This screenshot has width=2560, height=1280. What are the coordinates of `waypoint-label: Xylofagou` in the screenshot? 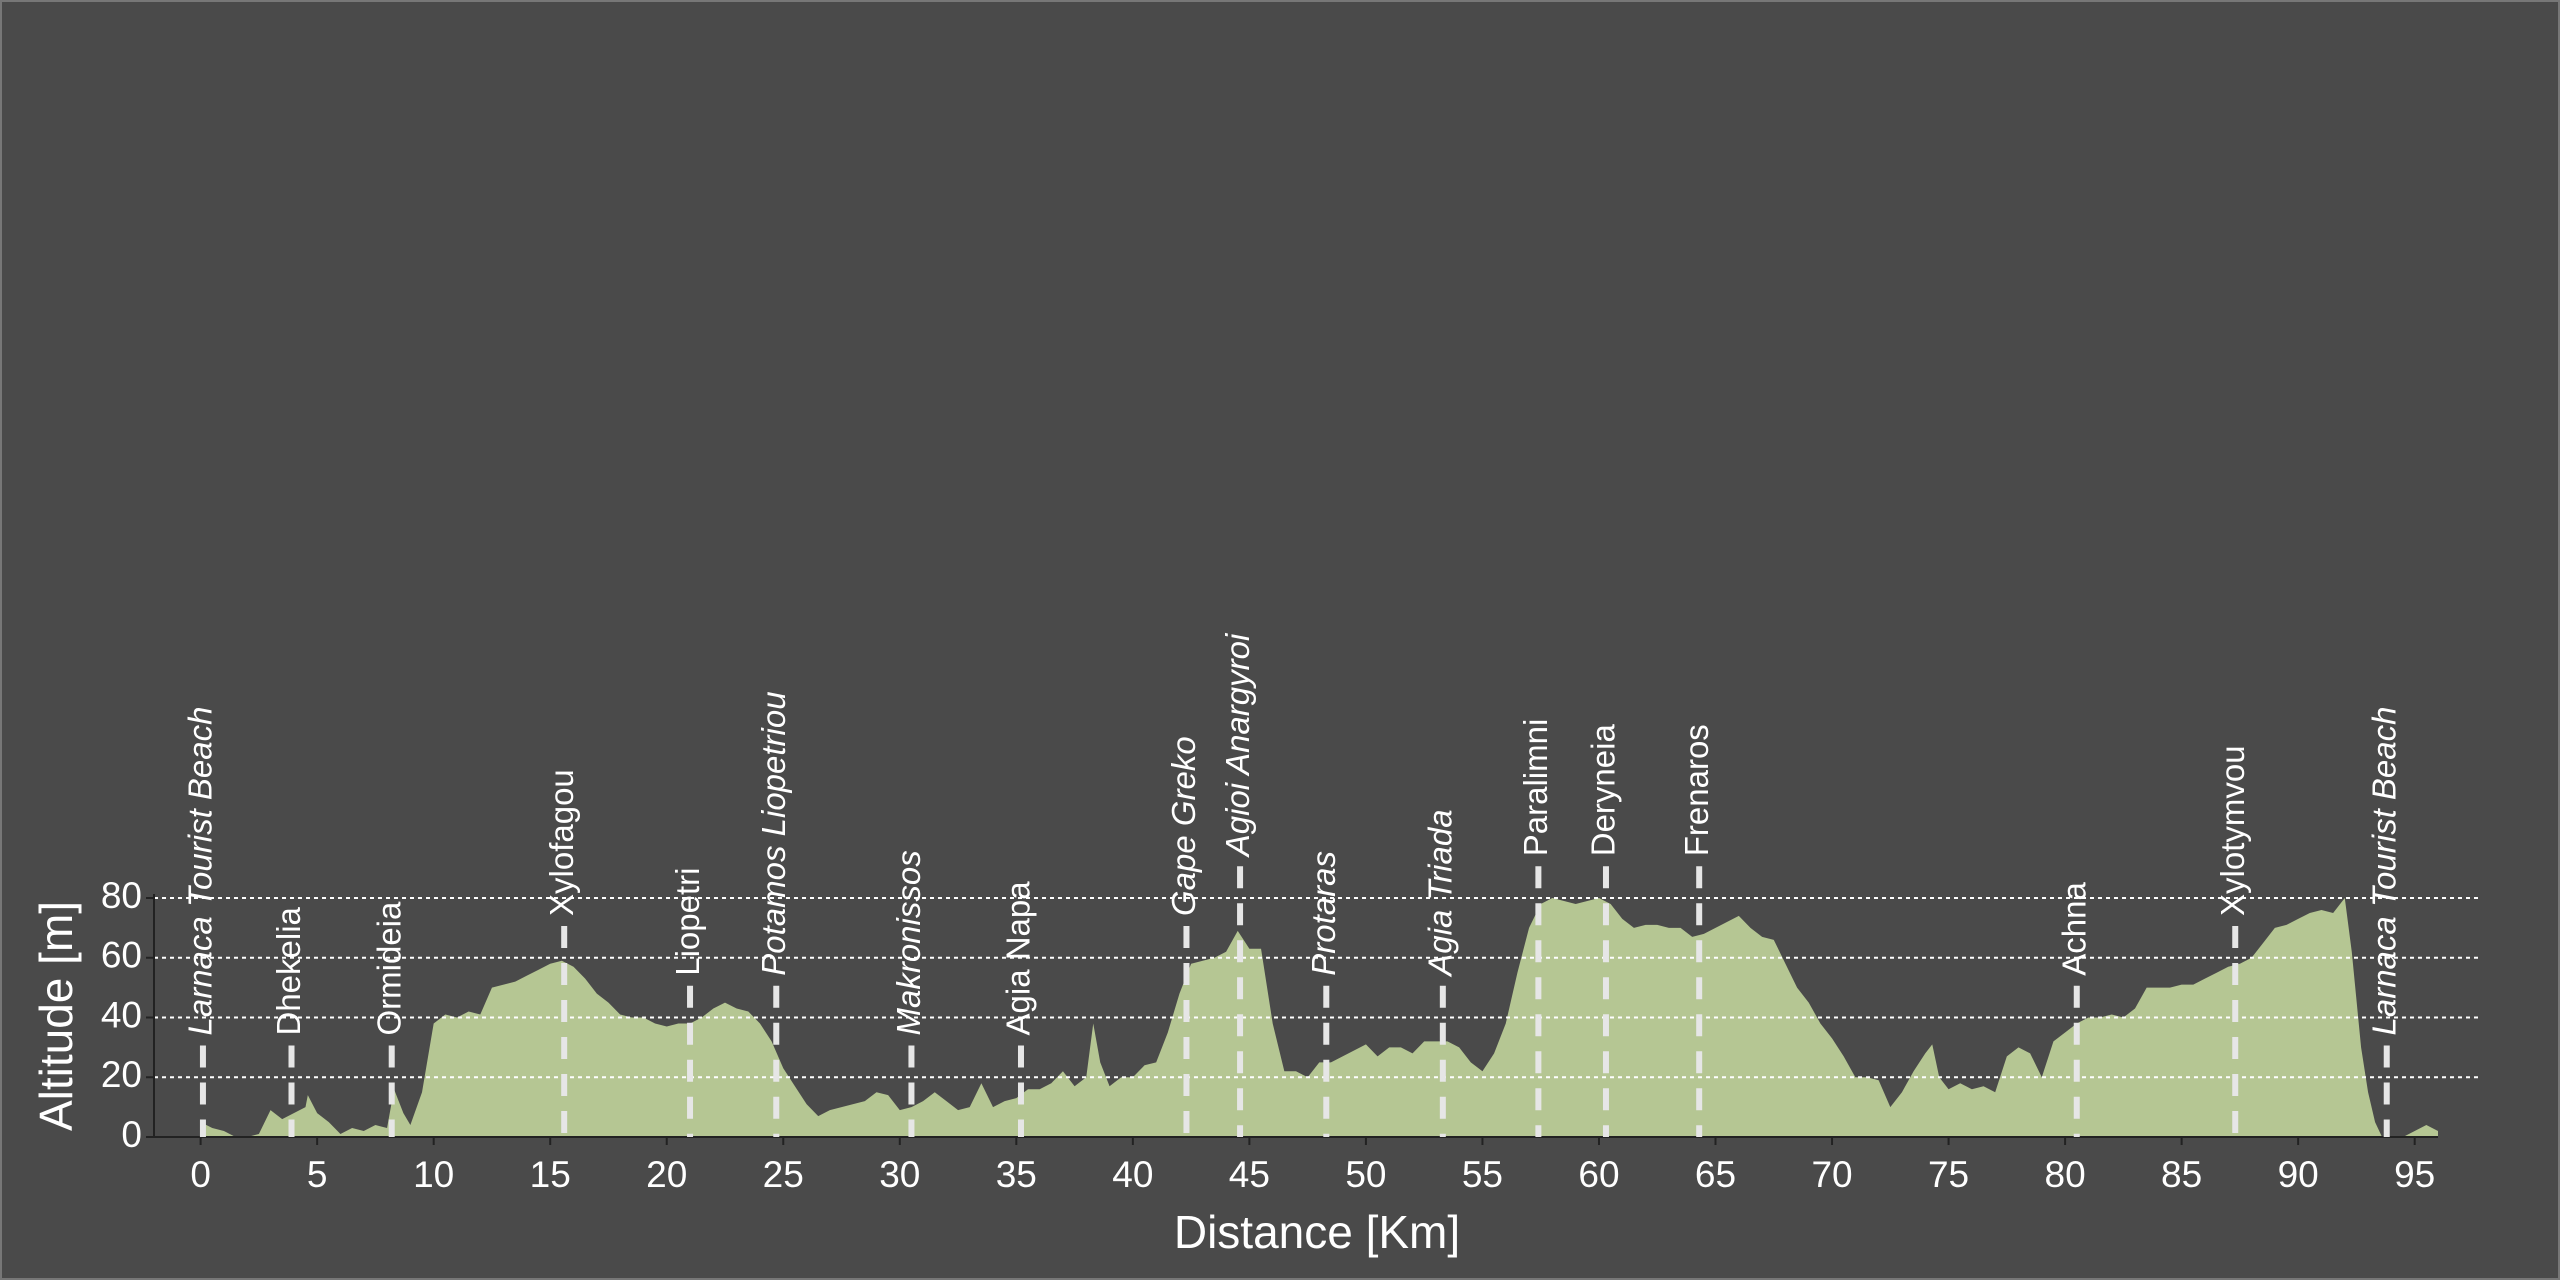 It's located at (561, 842).